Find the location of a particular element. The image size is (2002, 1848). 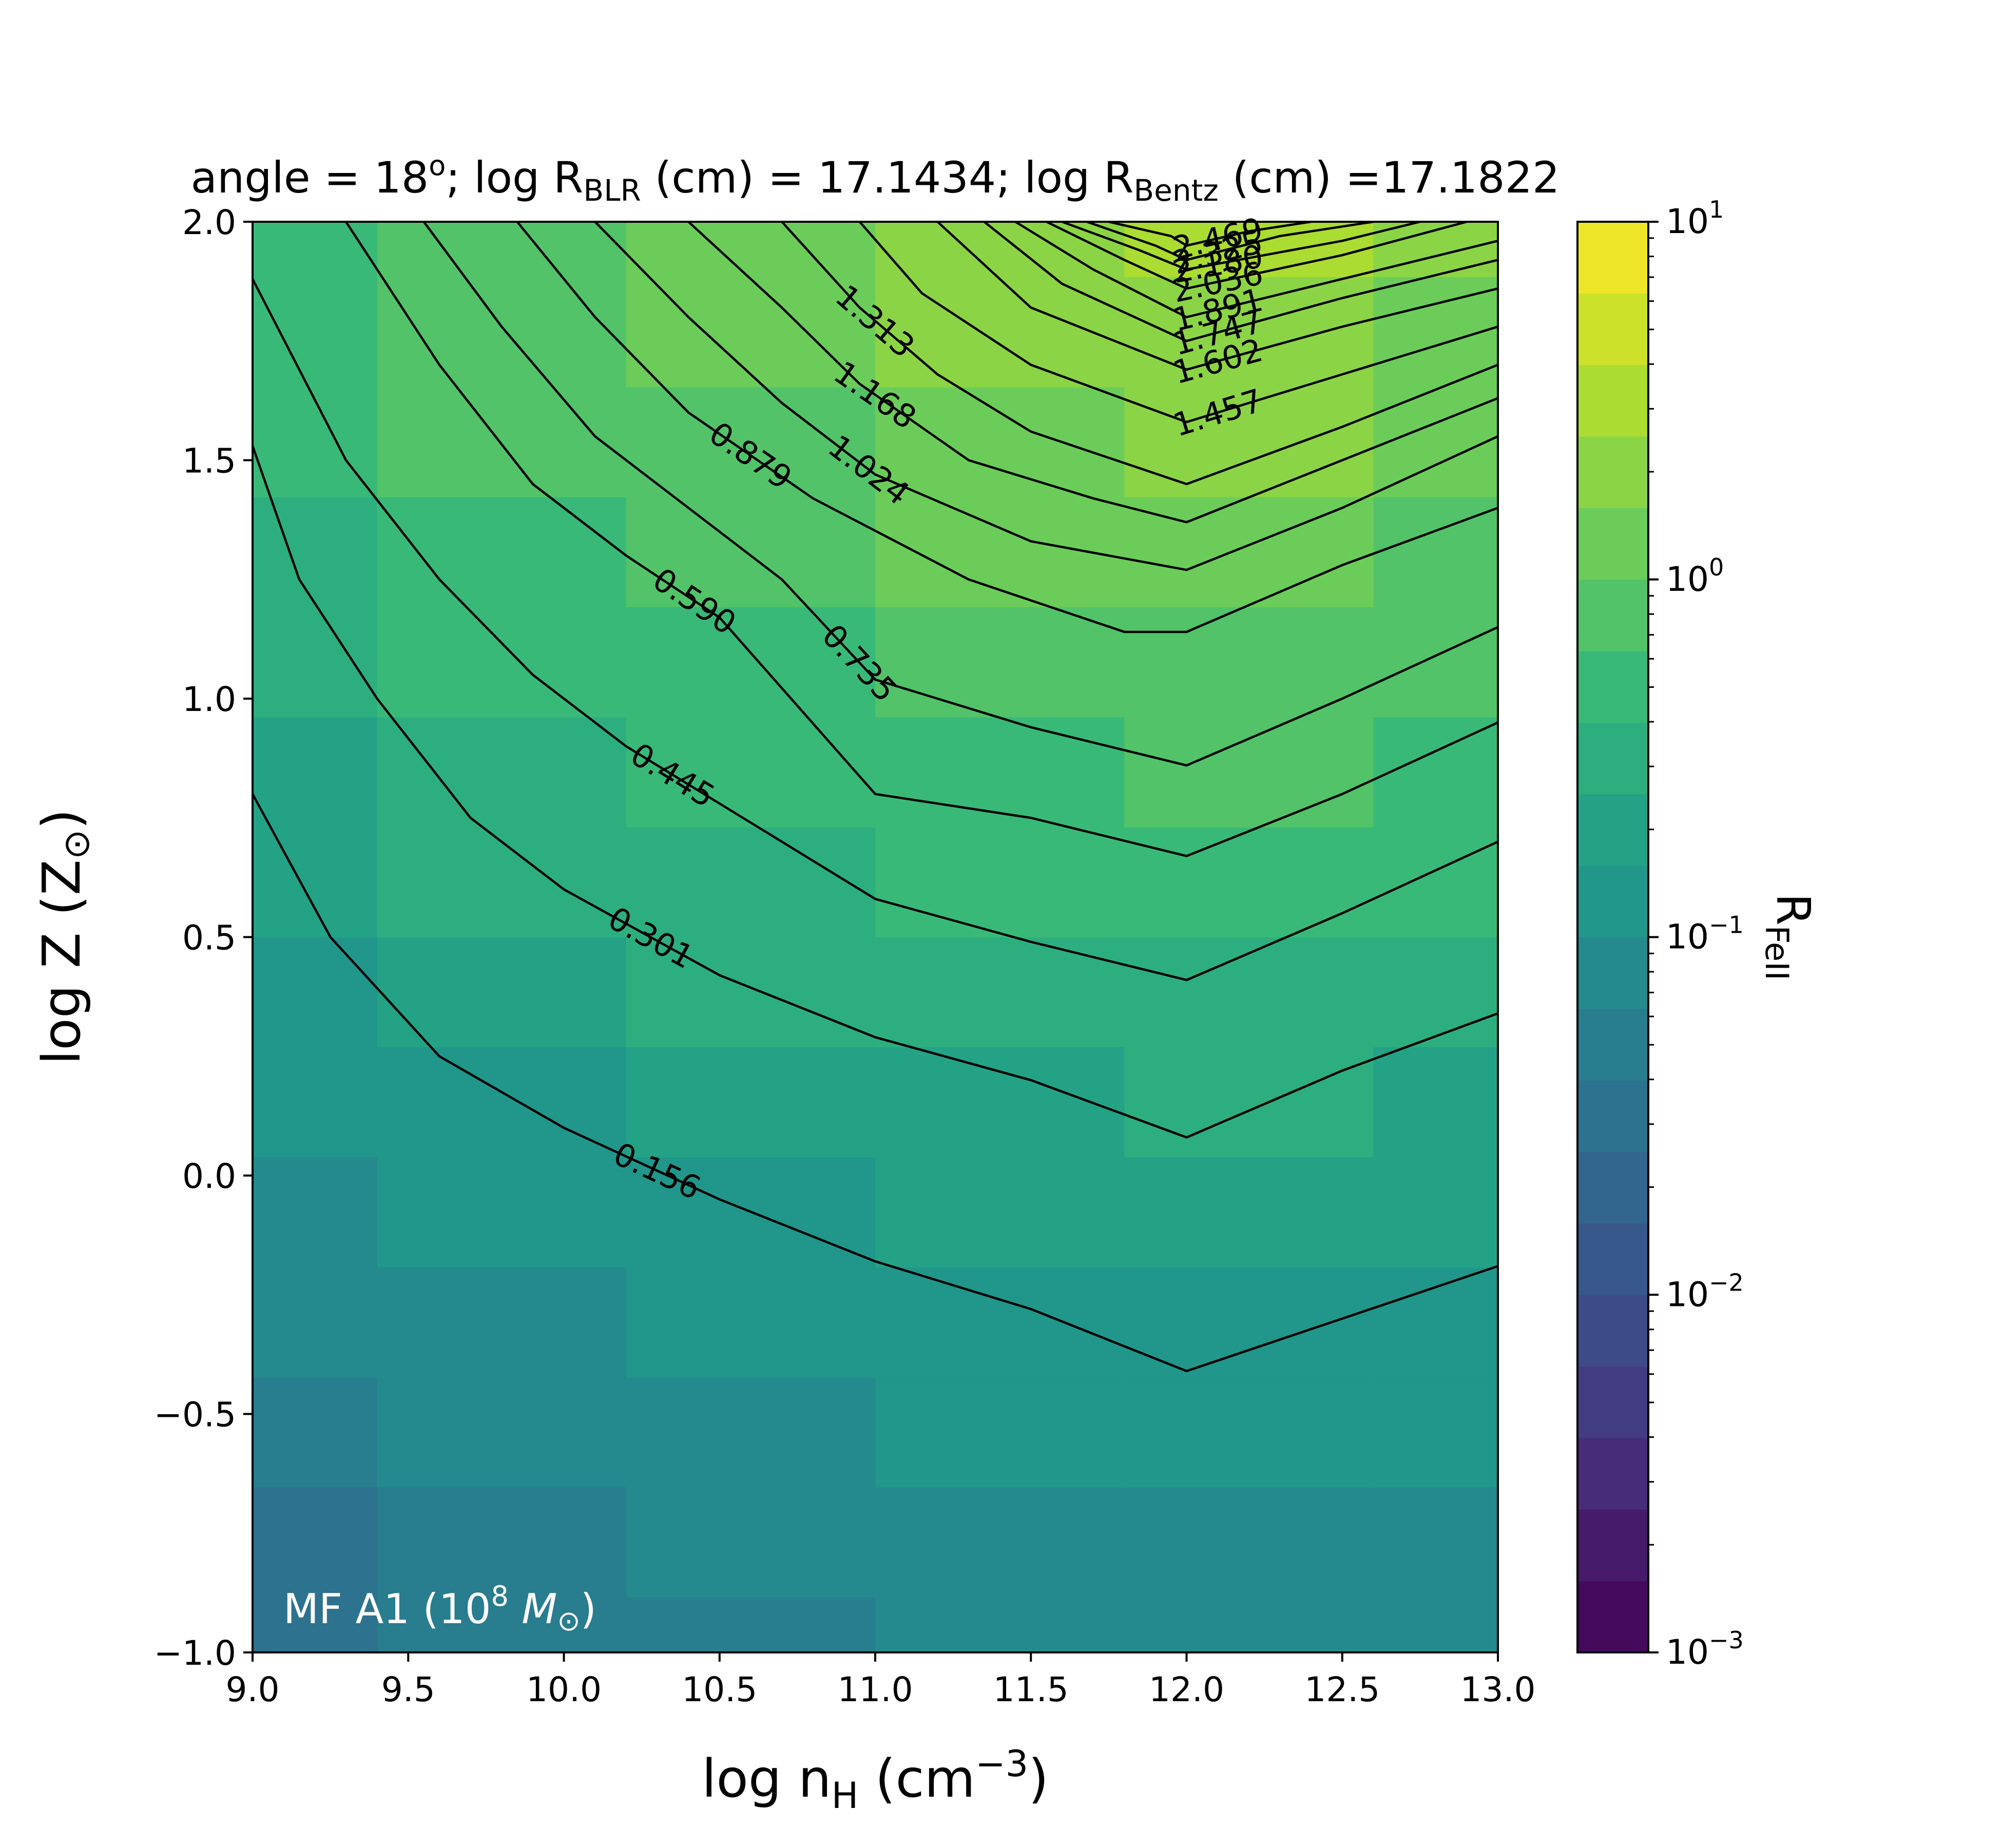

colorbar is located at coordinates (1612, 937).